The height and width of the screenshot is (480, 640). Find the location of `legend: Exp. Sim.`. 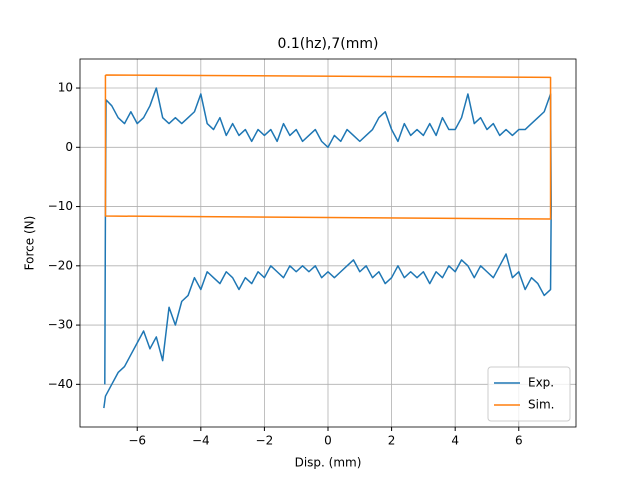

legend: Exp. Sim. is located at coordinates (529, 394).